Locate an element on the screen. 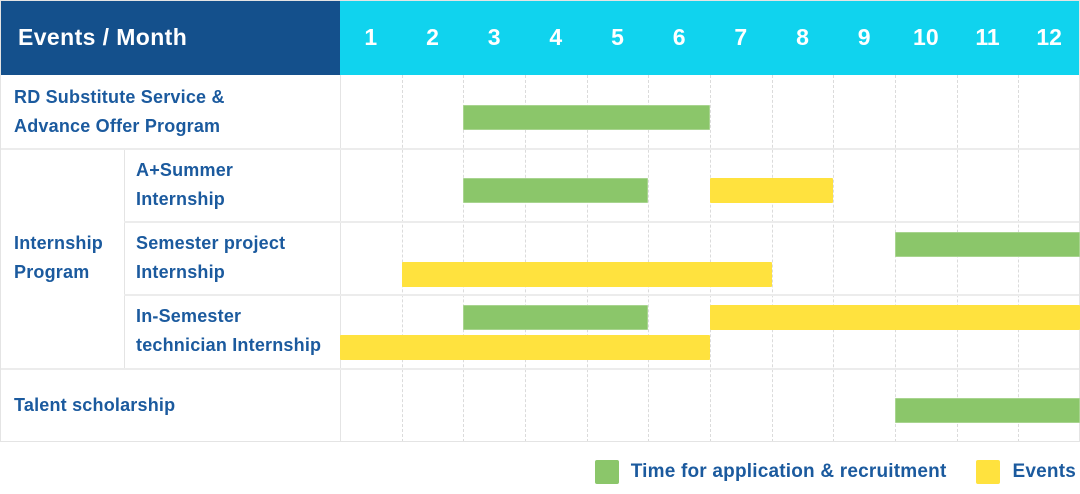 This screenshot has width=1080, height=494. month-header-4: 4 is located at coordinates (556, 37).